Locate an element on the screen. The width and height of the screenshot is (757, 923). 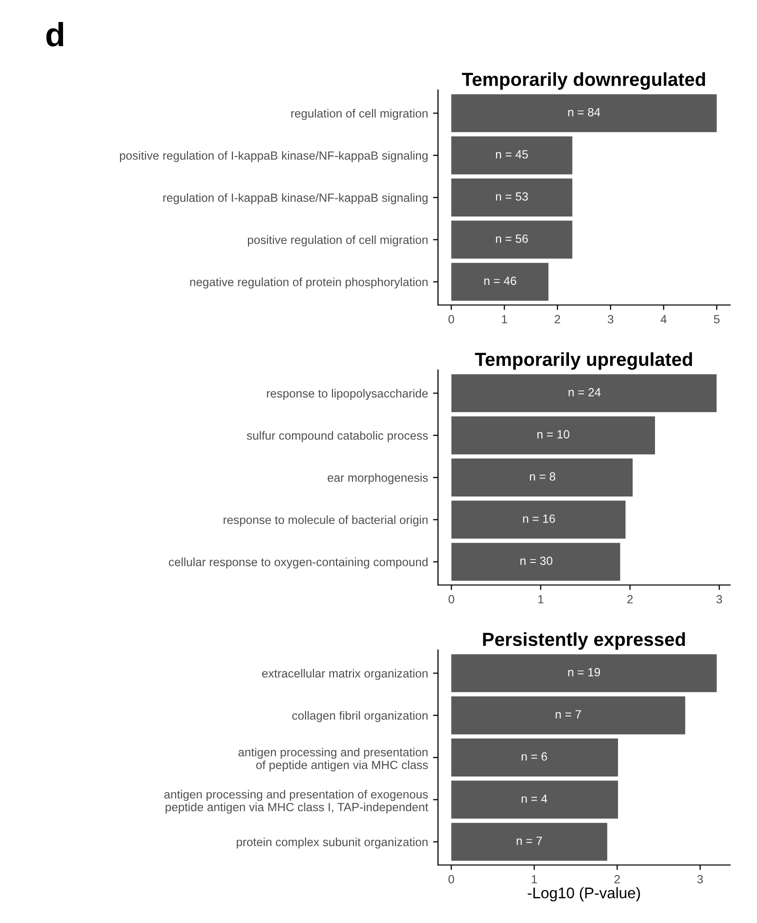
annotation: n = 30 is located at coordinates (536, 560).